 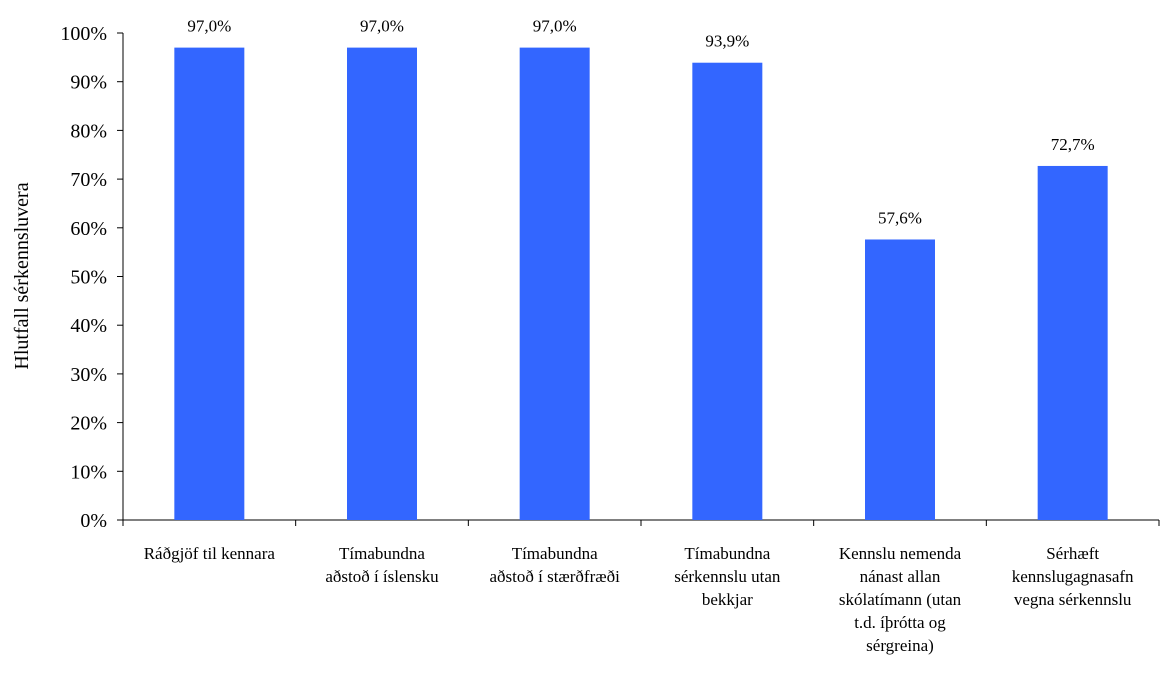 I want to click on category-label: Tímabundna aðstoð í íslensku, so click(x=382, y=565).